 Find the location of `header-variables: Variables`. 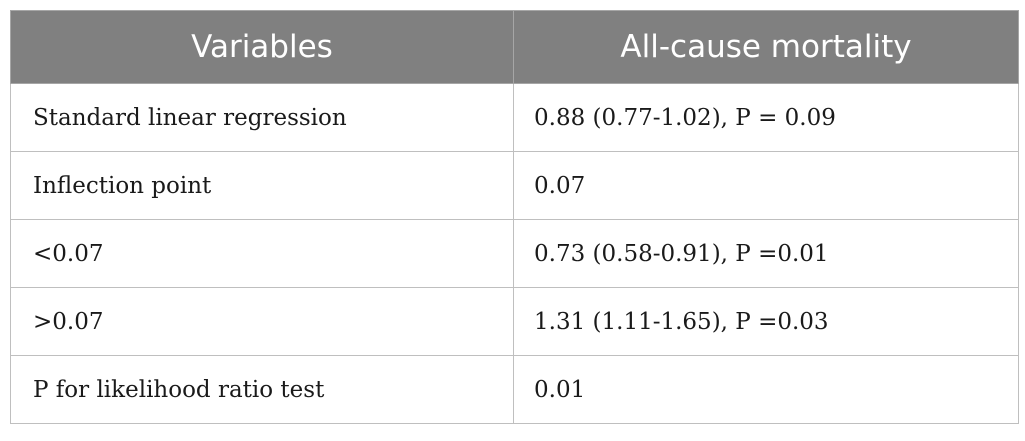

header-variables: Variables is located at coordinates (262, 47).